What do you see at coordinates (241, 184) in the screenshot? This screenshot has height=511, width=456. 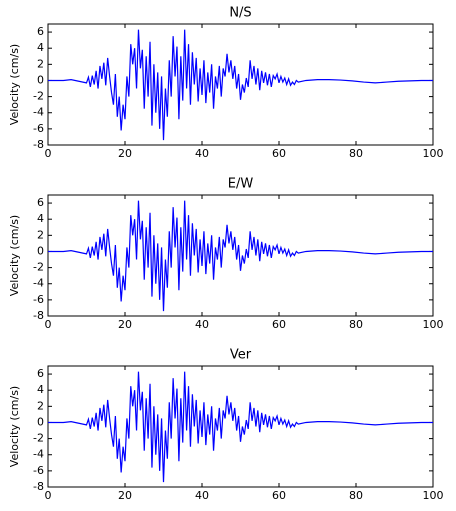 I see `subplot-title: E/W` at bounding box center [241, 184].